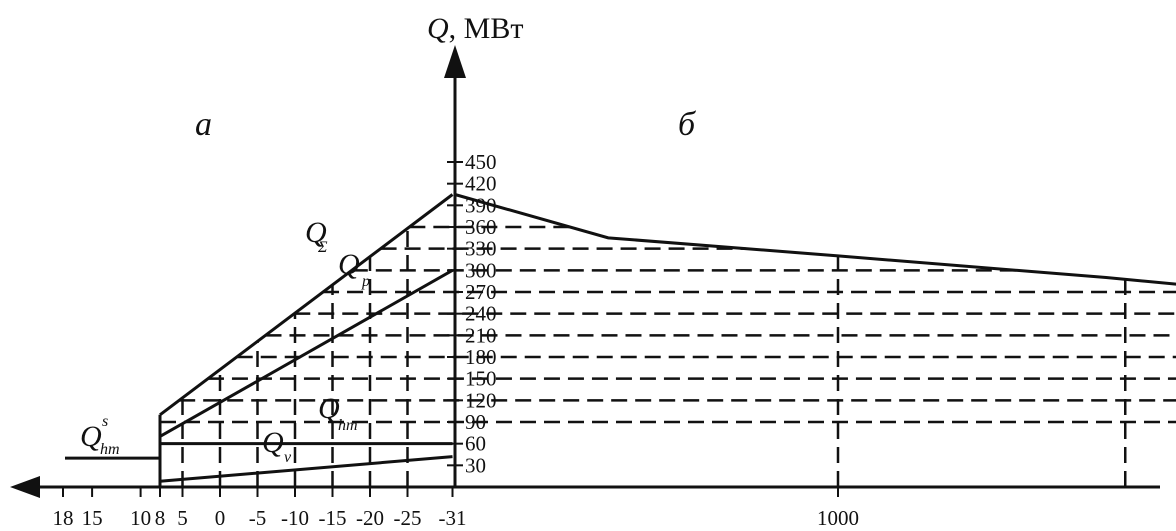 The width and height of the screenshot is (1176, 531). I want to click on y-axis-title: Q, МВт, so click(475, 28).